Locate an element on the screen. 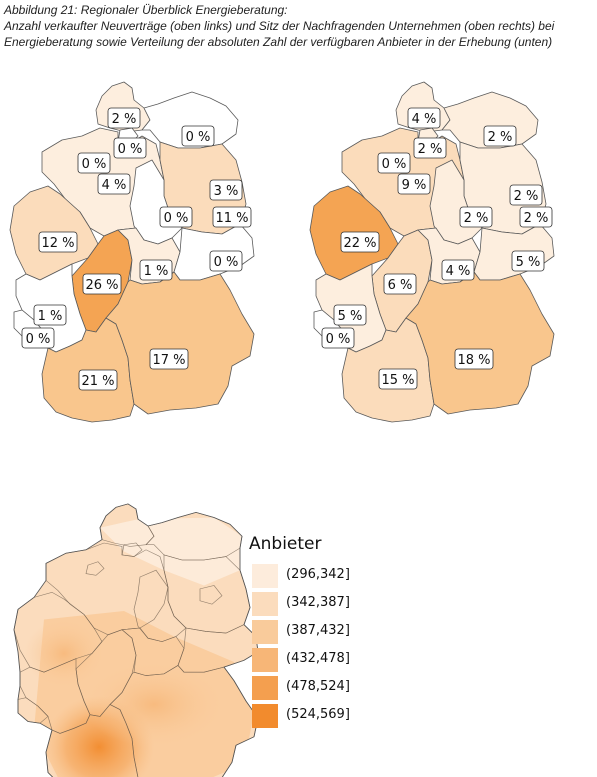  right-label-brandenburg: 2 % is located at coordinates (536, 217).